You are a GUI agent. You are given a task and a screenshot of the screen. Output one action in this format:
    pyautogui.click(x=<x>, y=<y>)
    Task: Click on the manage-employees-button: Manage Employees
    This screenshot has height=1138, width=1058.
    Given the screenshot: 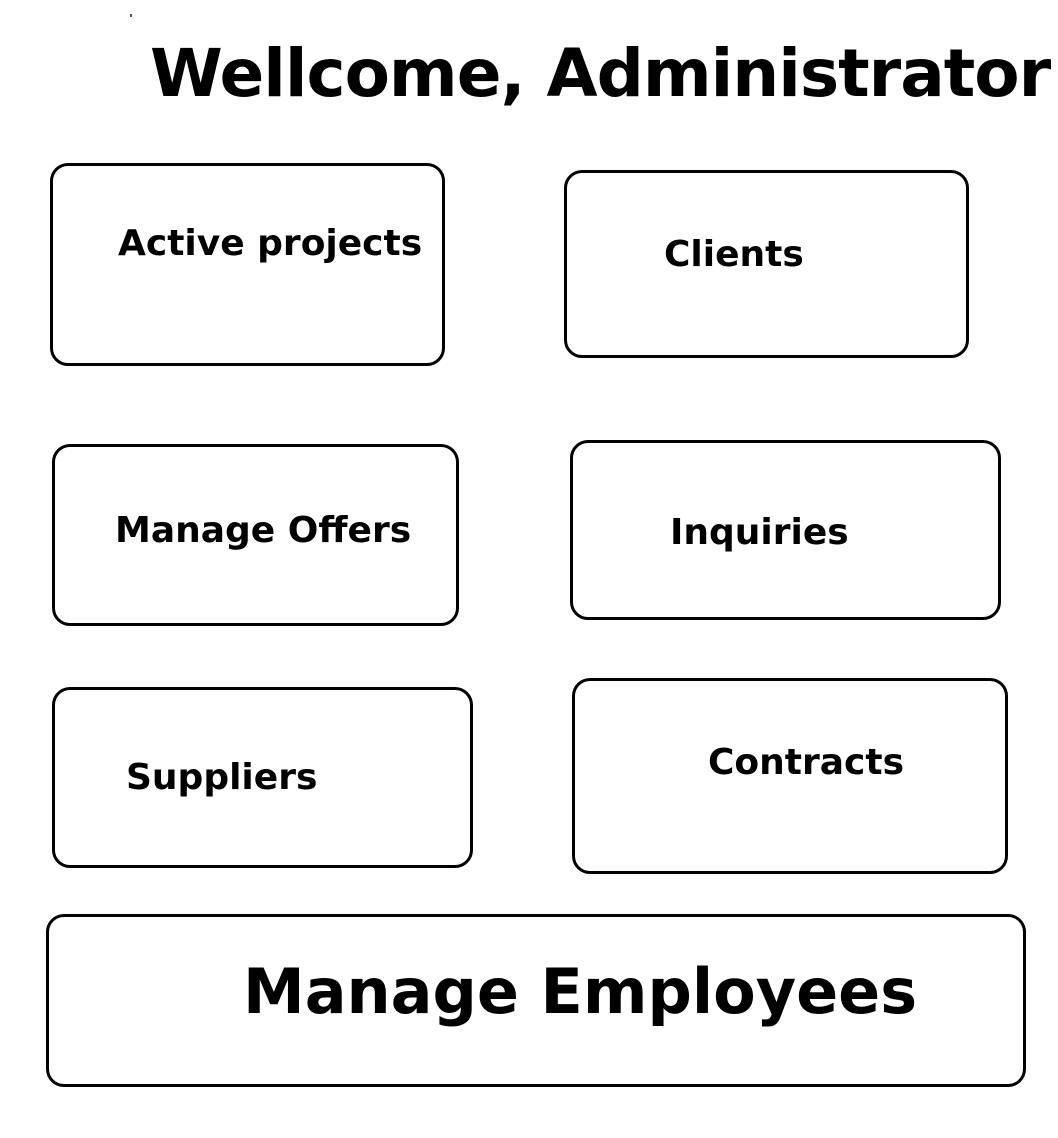 What is the action you would take?
    pyautogui.click(x=536, y=1000)
    